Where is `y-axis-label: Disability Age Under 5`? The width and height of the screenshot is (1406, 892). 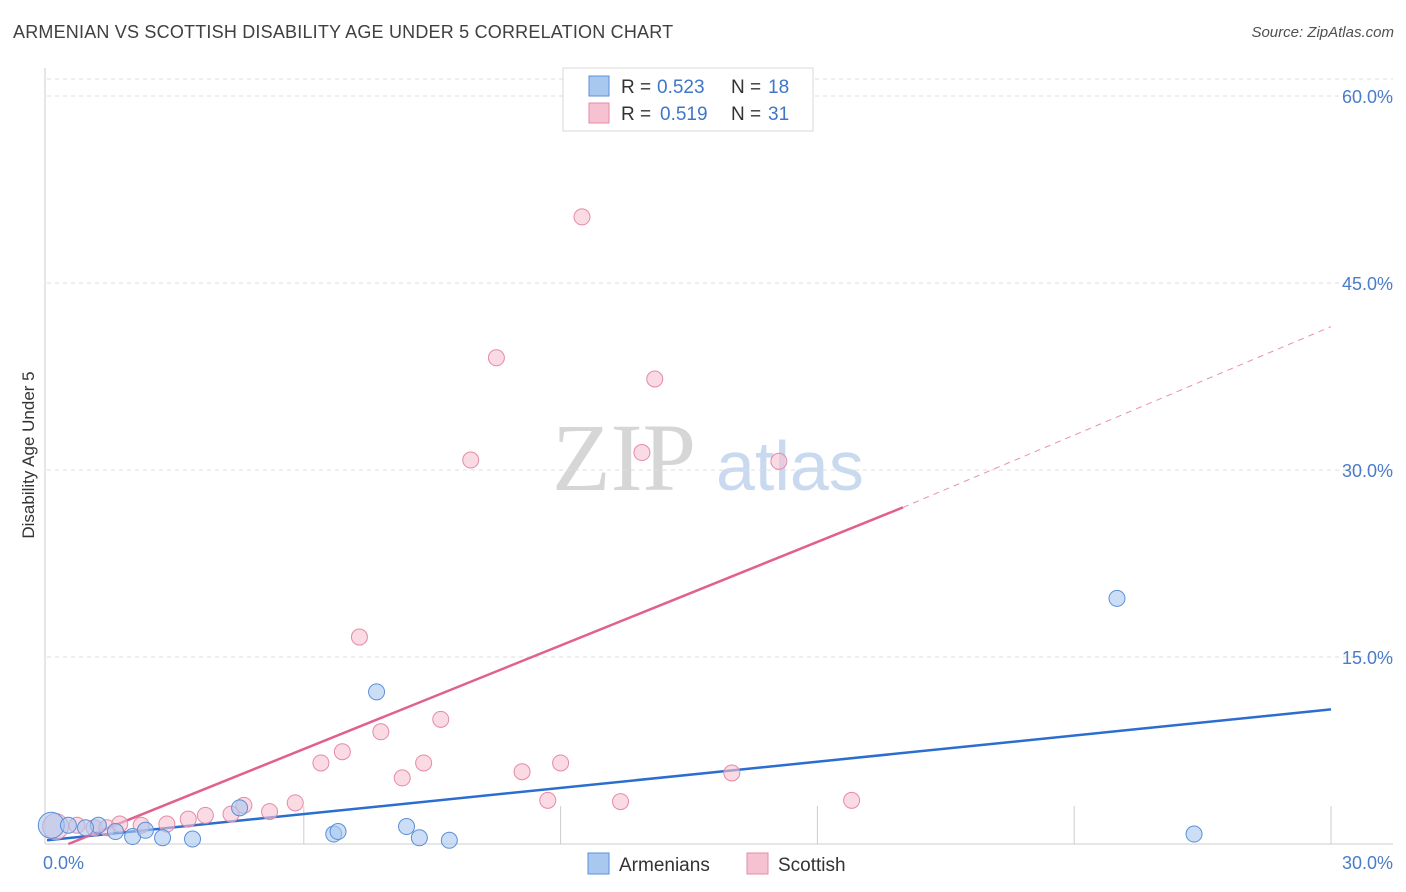
y-axis-label: Disability Age Under 5 is located at coordinates (28, 454).